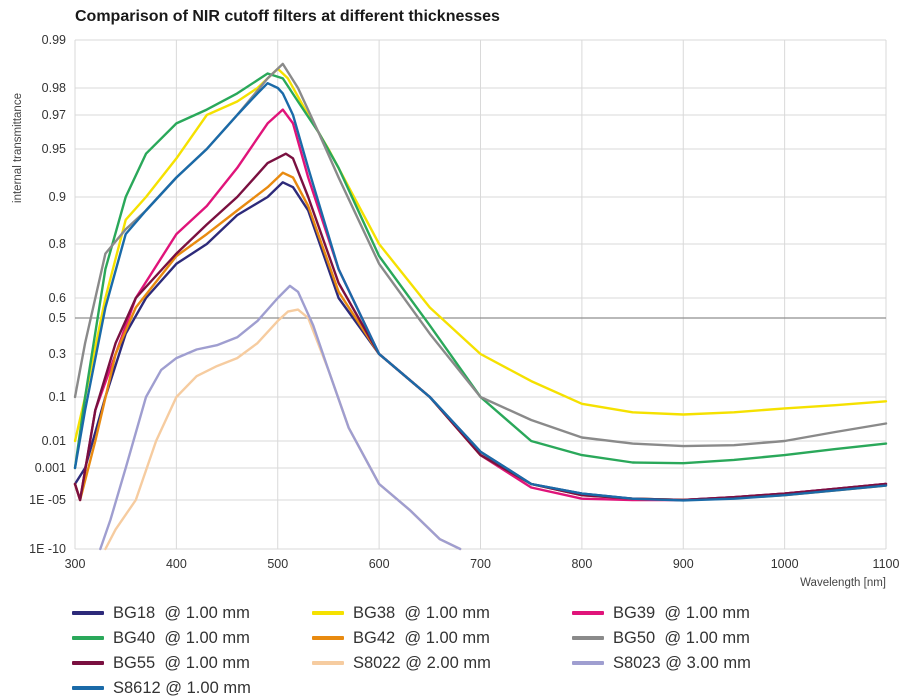 Image resolution: width=902 pixels, height=698 pixels. I want to click on x-tick-label: 700, so click(480, 564).